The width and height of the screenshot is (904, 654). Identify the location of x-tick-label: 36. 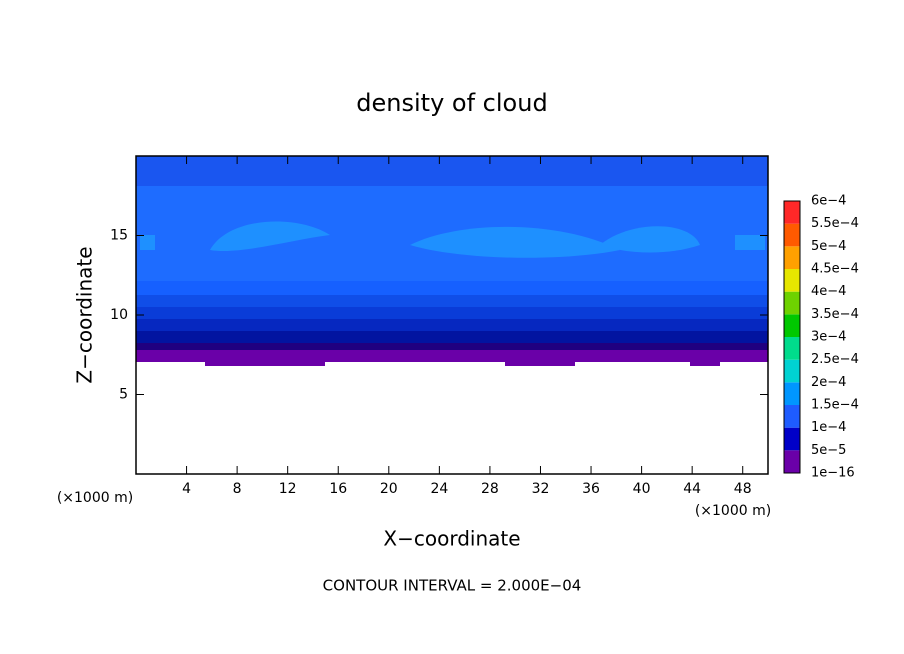
(591, 489).